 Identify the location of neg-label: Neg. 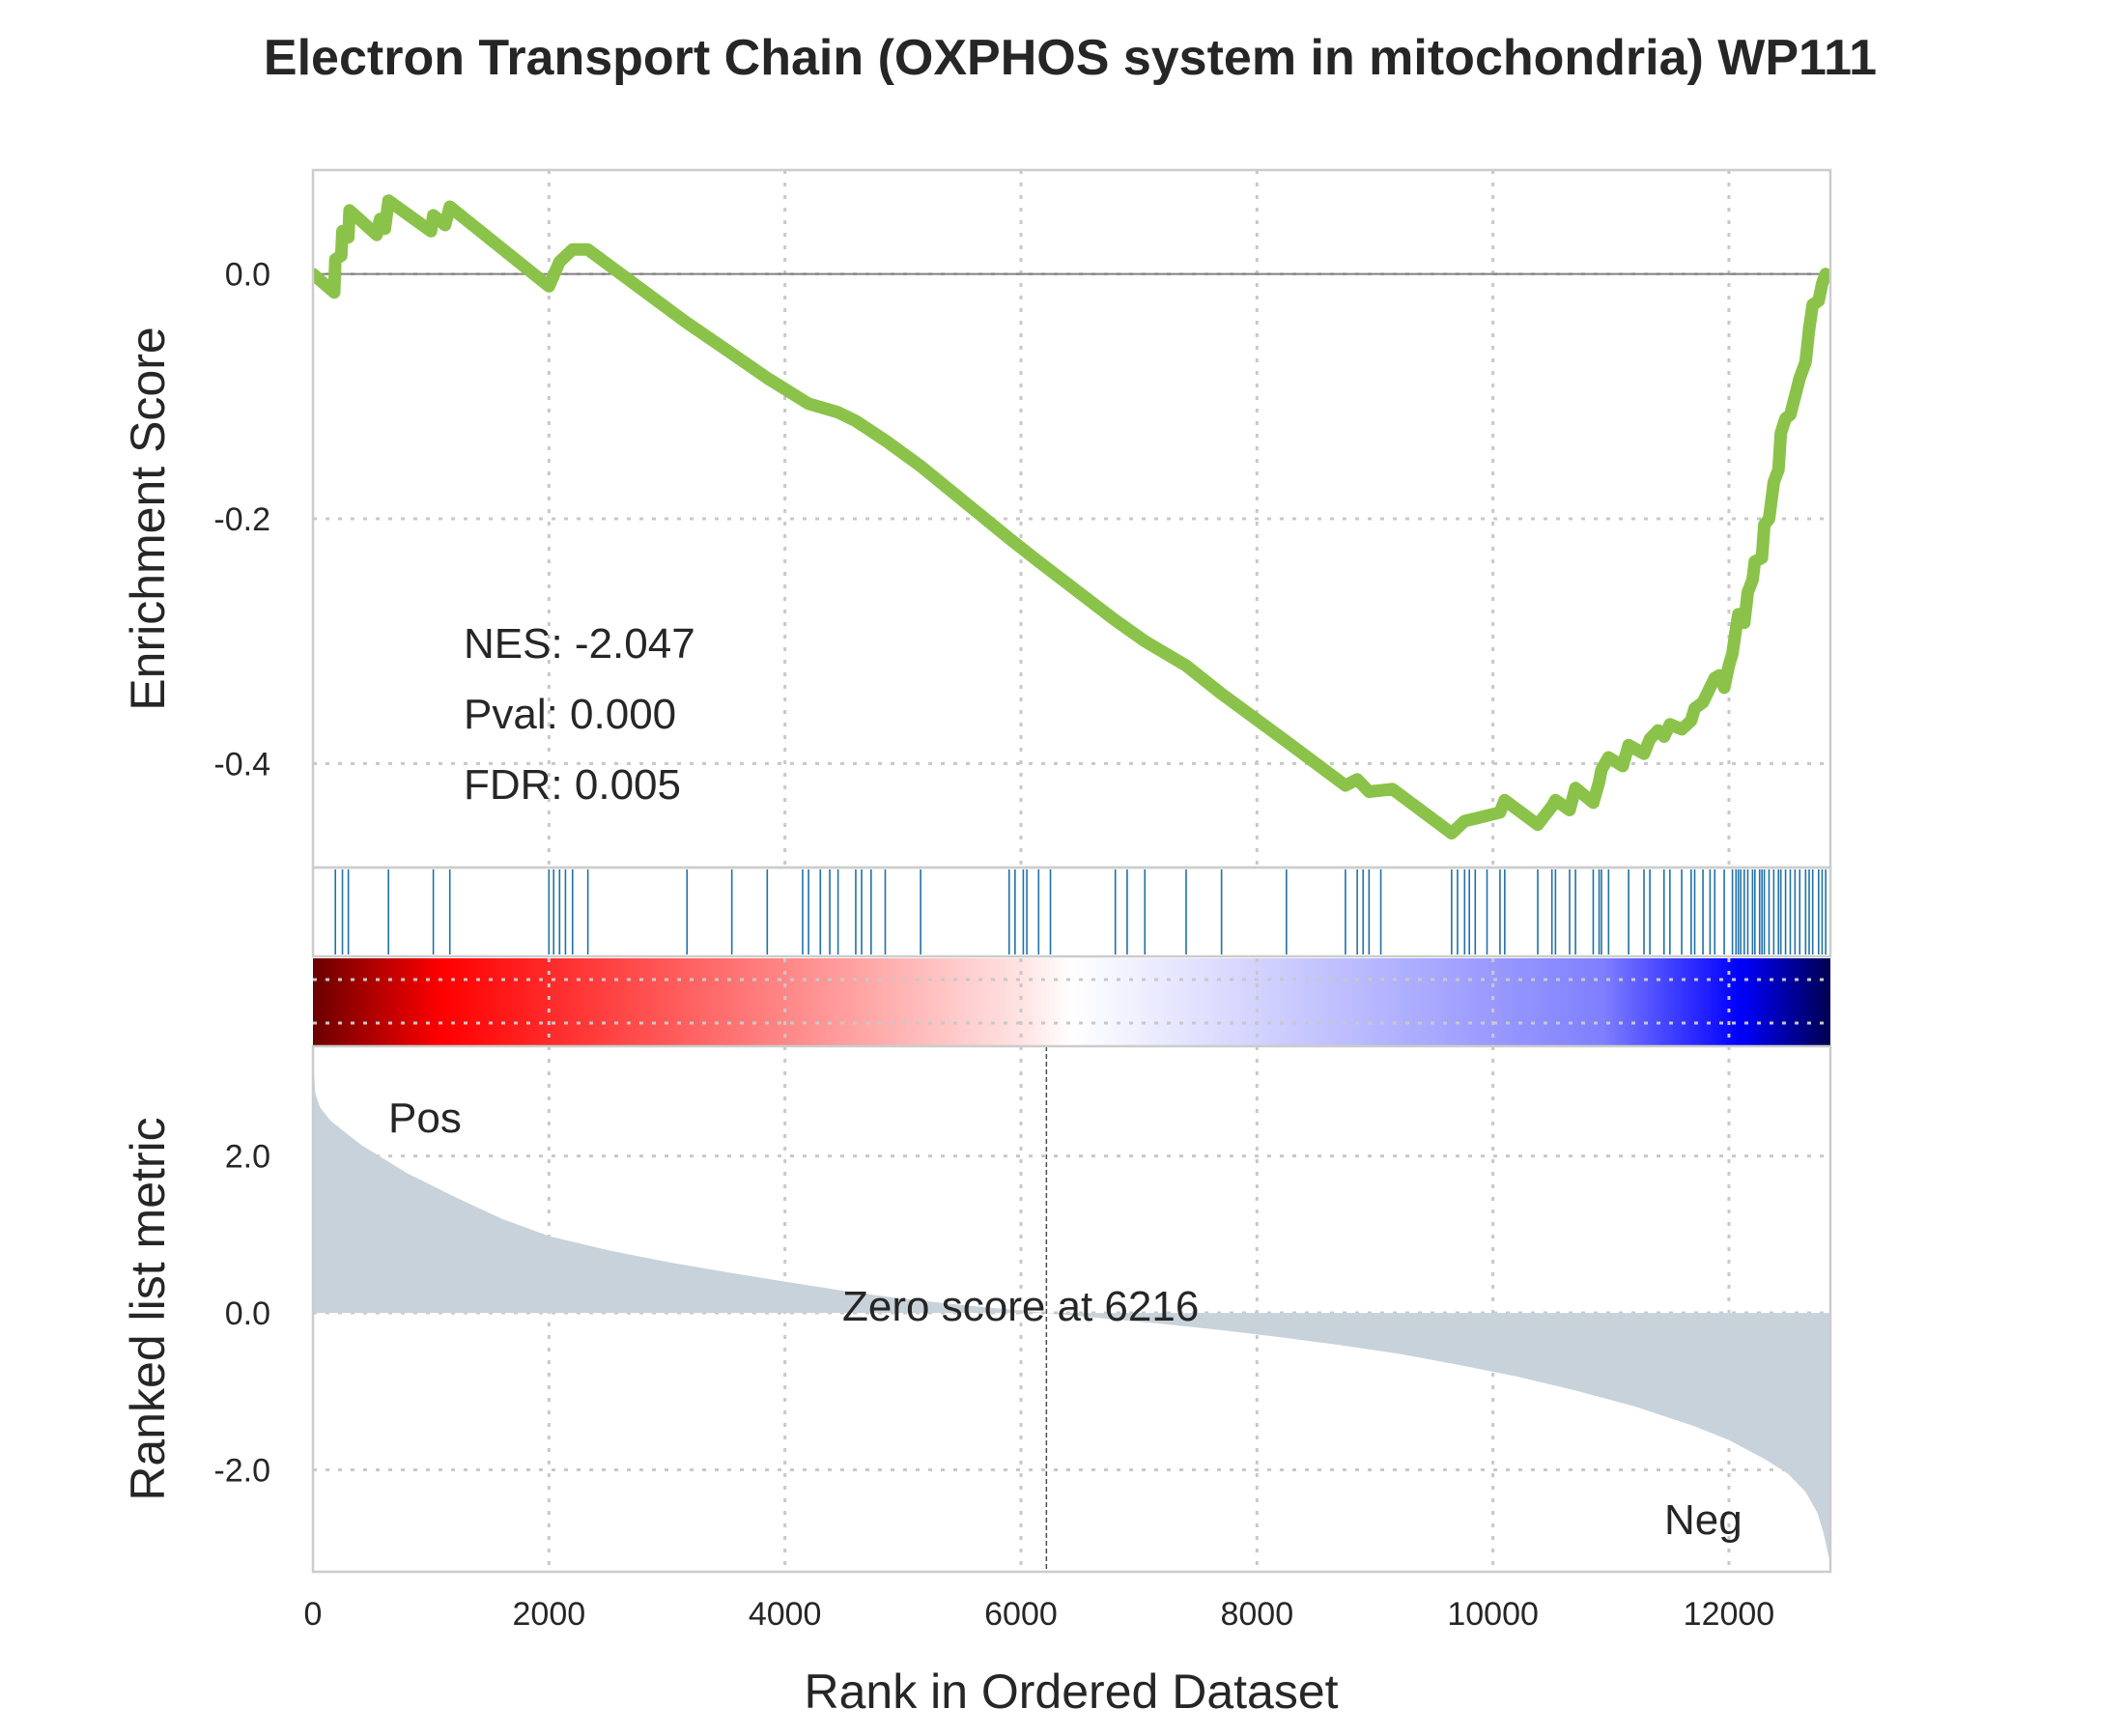
(1703, 1520).